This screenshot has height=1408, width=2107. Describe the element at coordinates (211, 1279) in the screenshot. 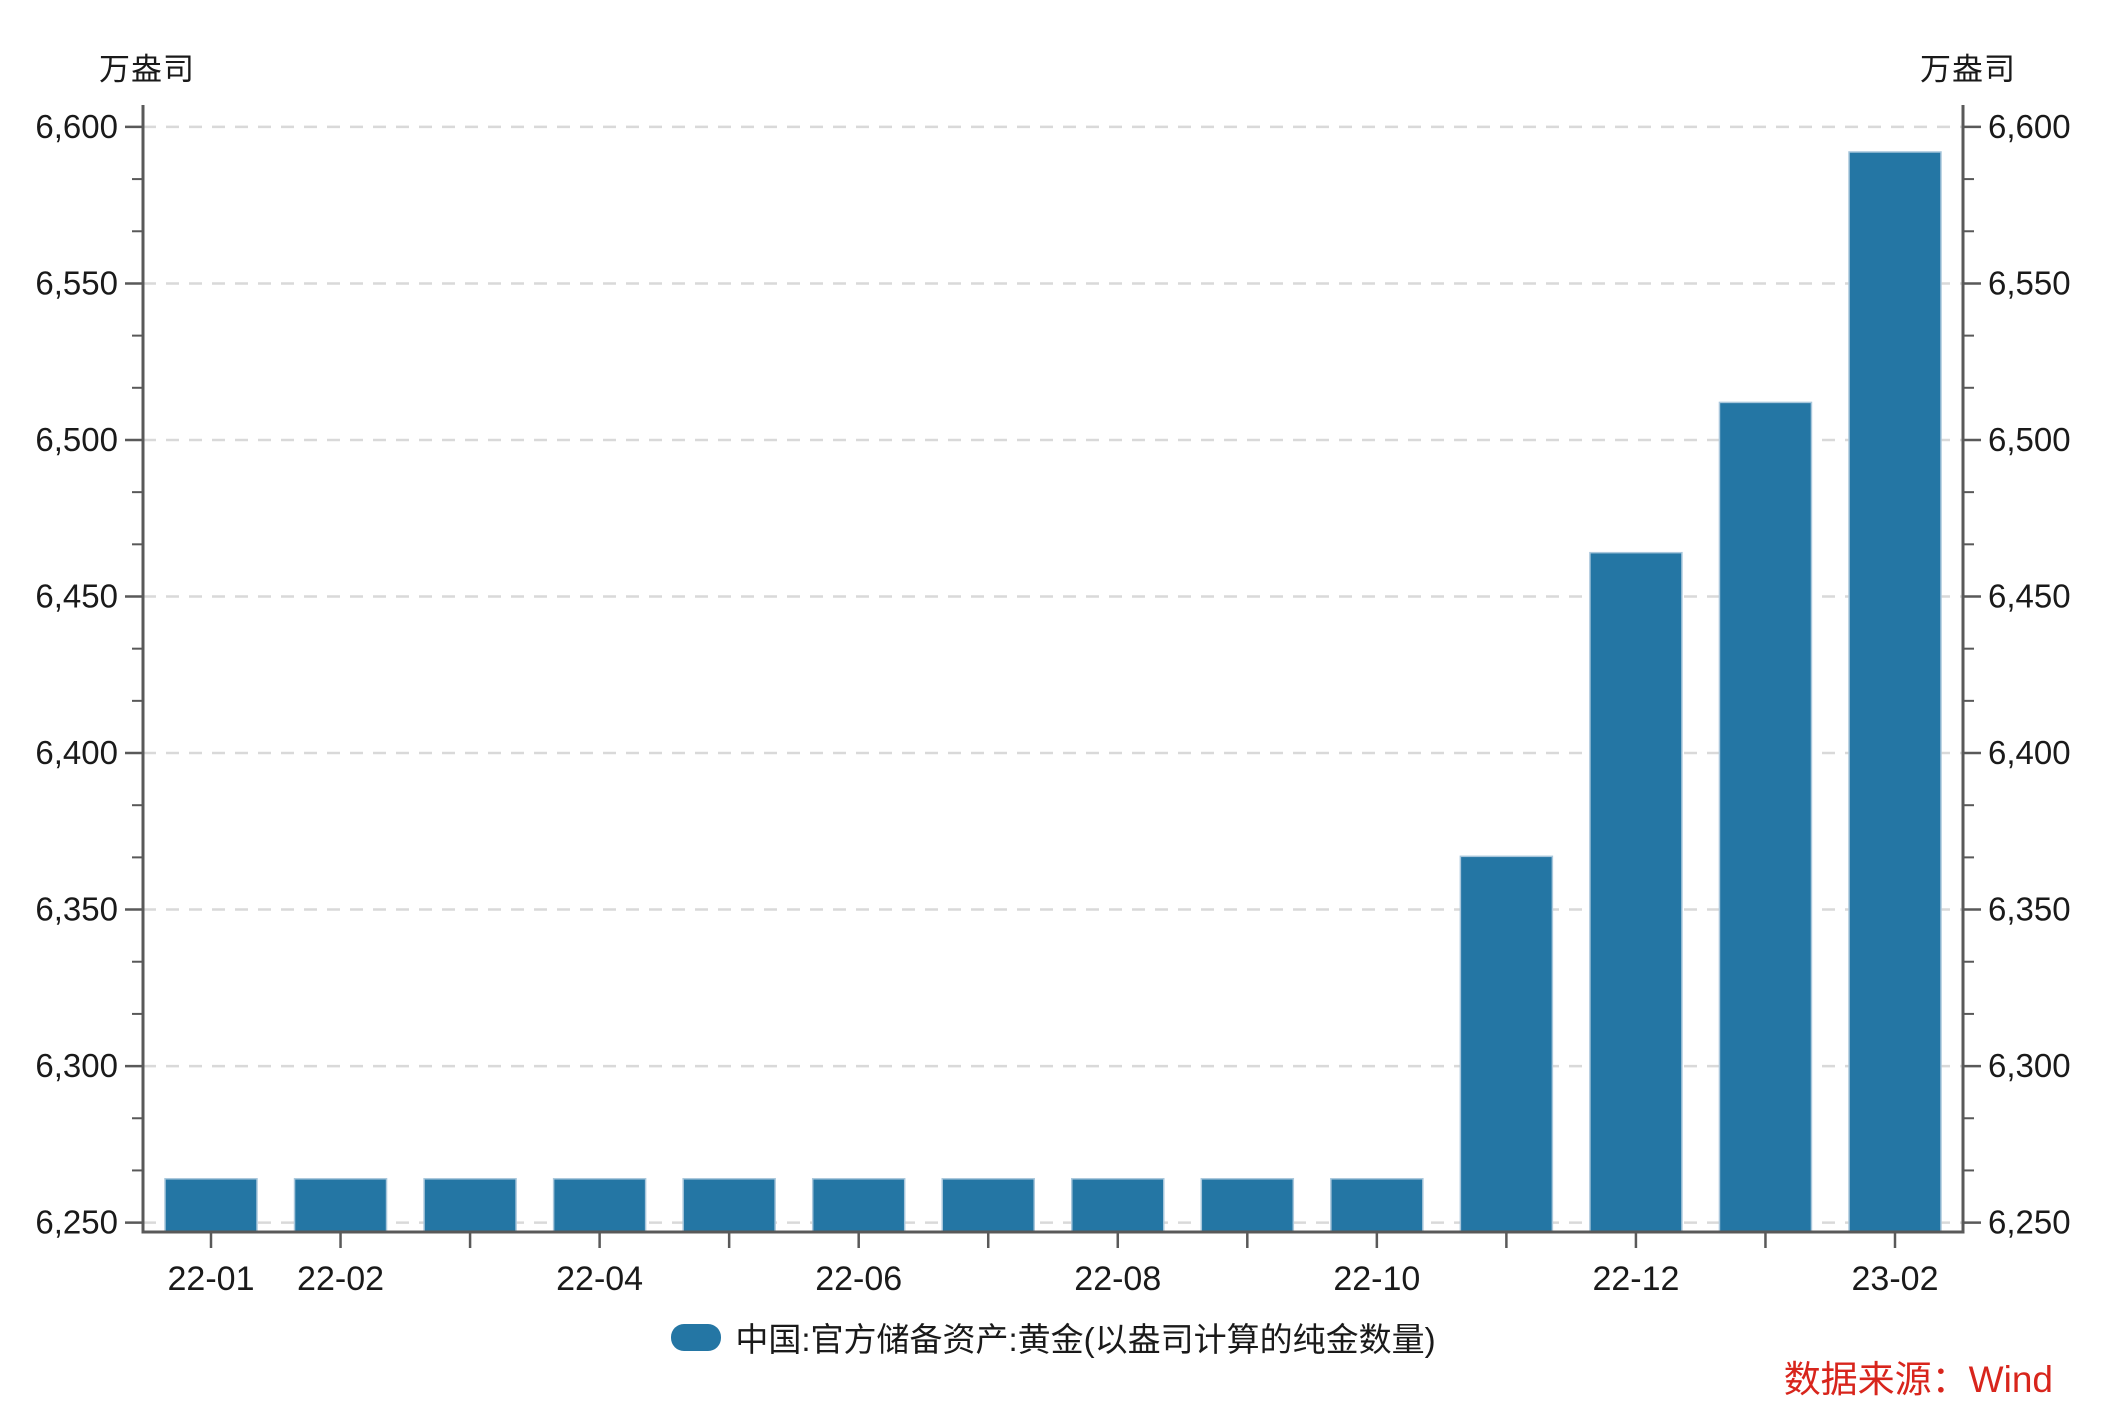

I see `x-axis-label-22-01: 22-01` at that location.